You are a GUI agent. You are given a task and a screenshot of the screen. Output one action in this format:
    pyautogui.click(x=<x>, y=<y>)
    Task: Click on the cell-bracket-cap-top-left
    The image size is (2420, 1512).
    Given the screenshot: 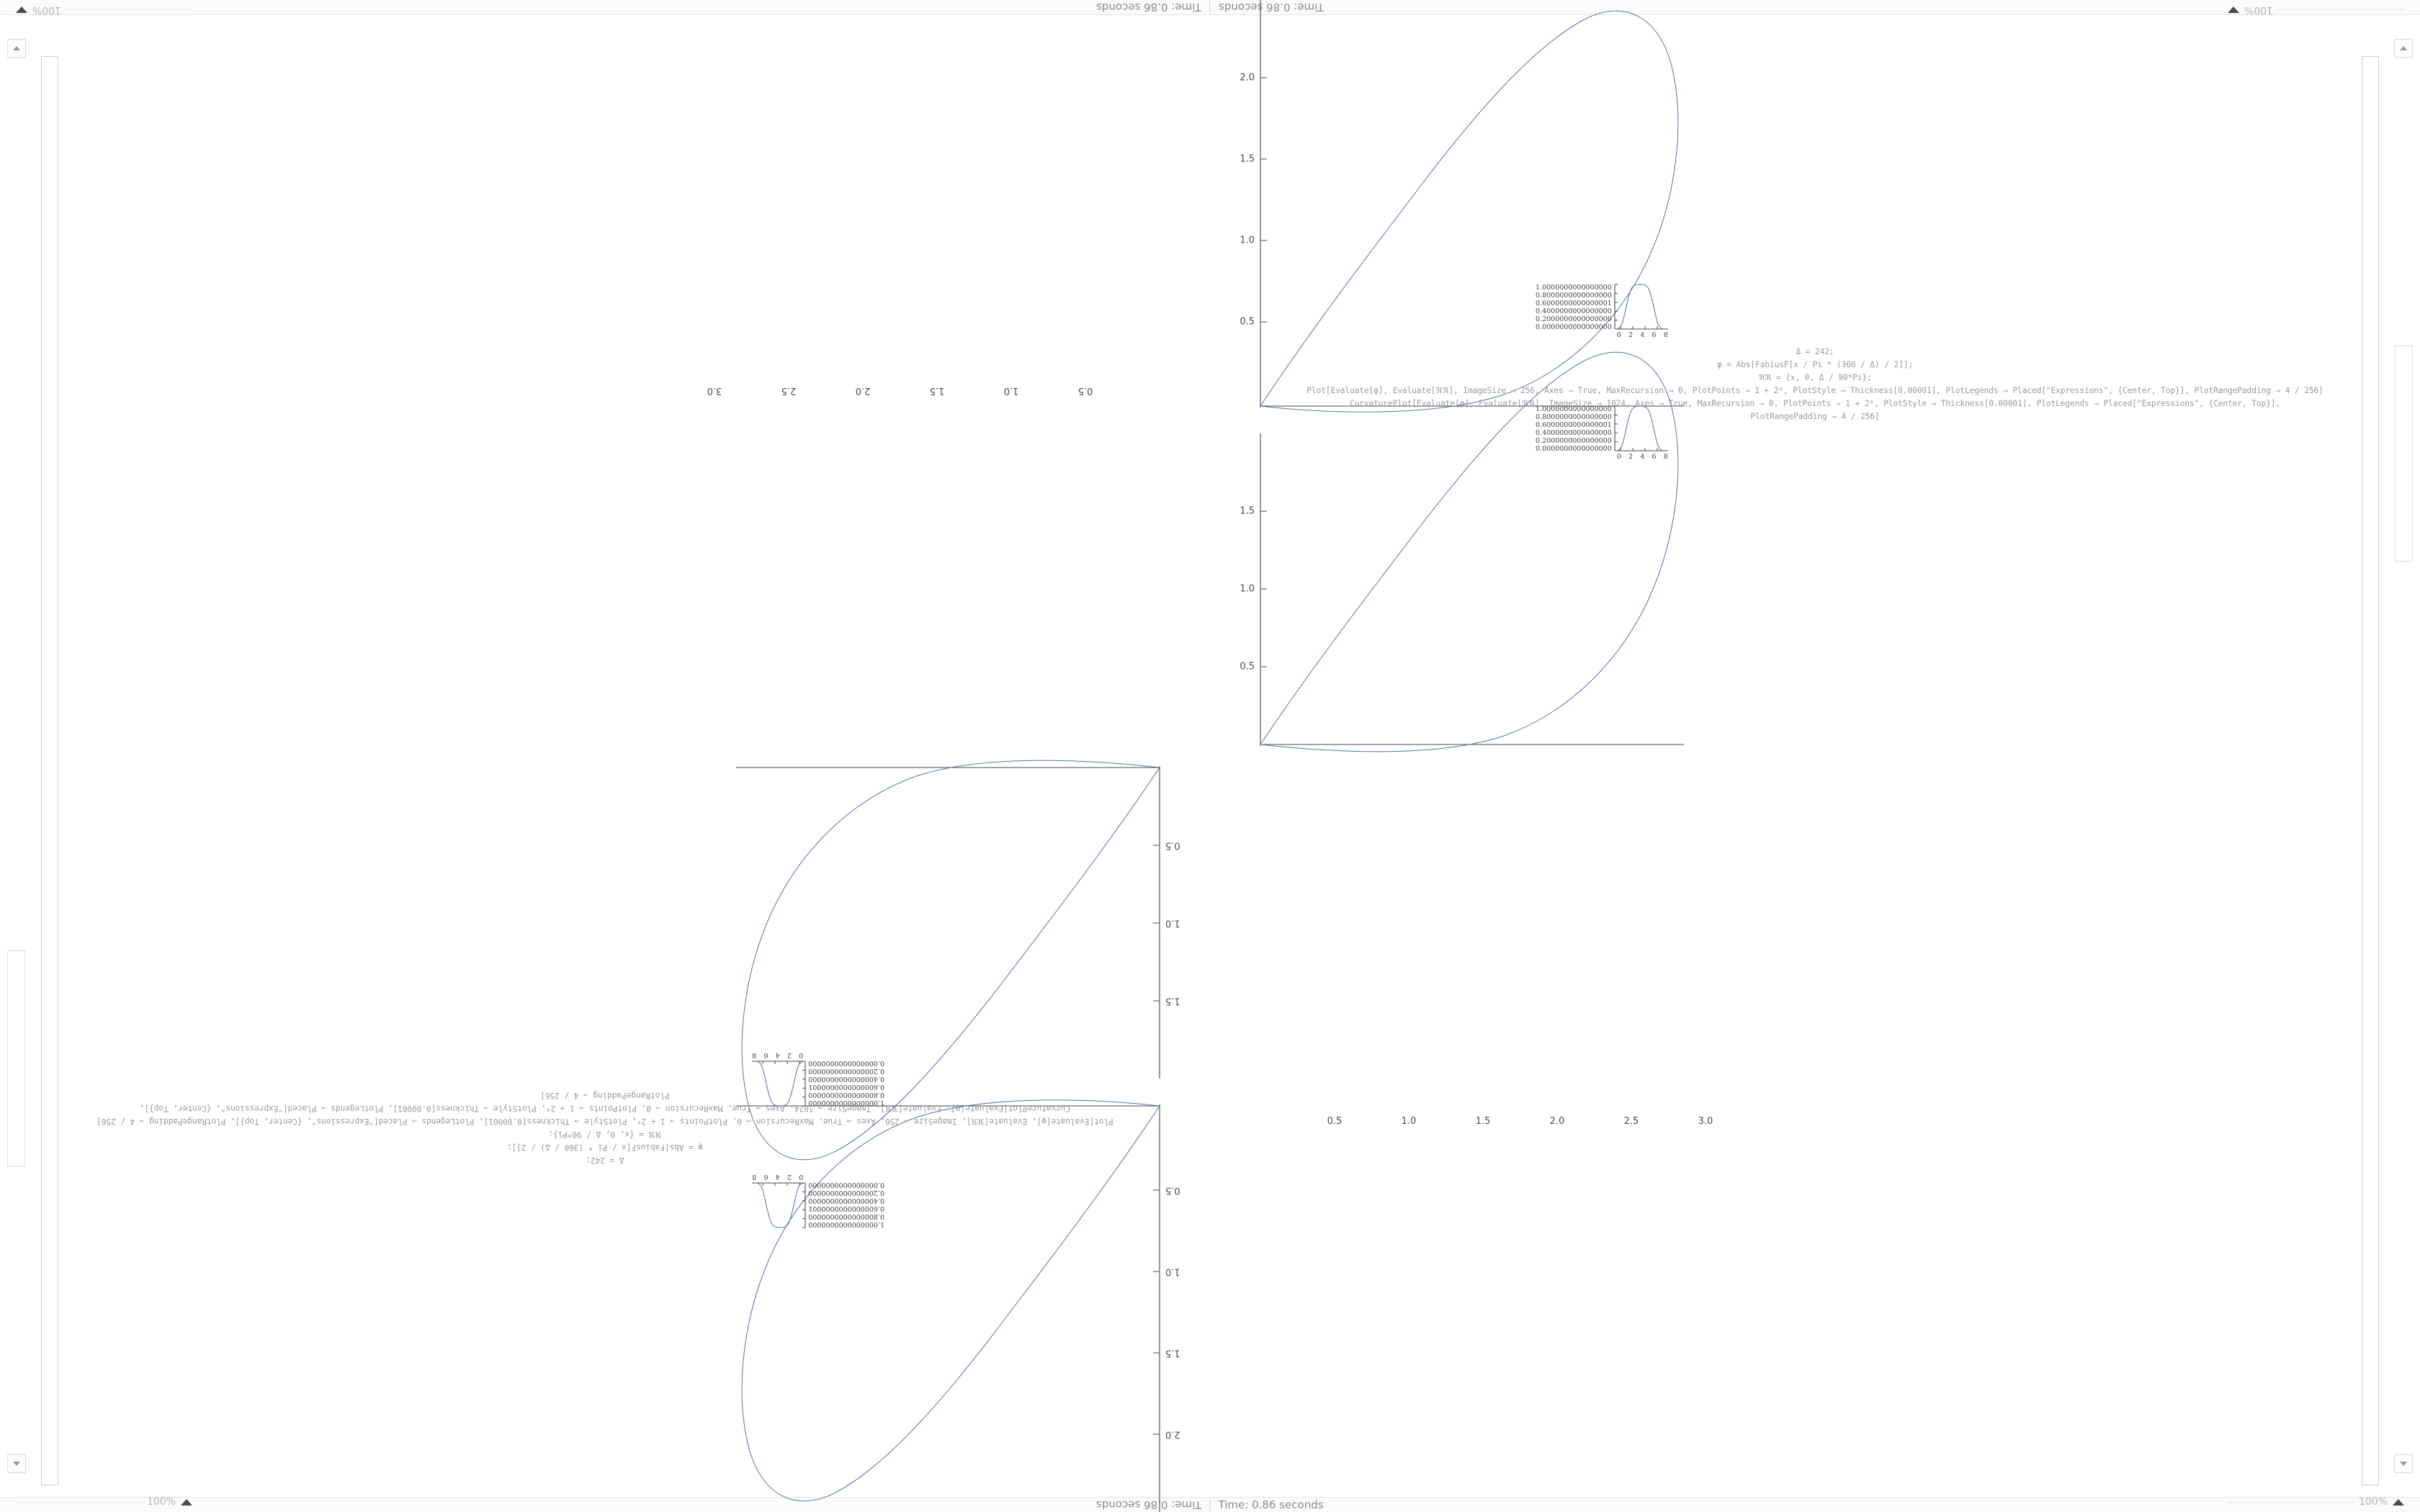 What is the action you would take?
    pyautogui.click(x=50, y=56)
    